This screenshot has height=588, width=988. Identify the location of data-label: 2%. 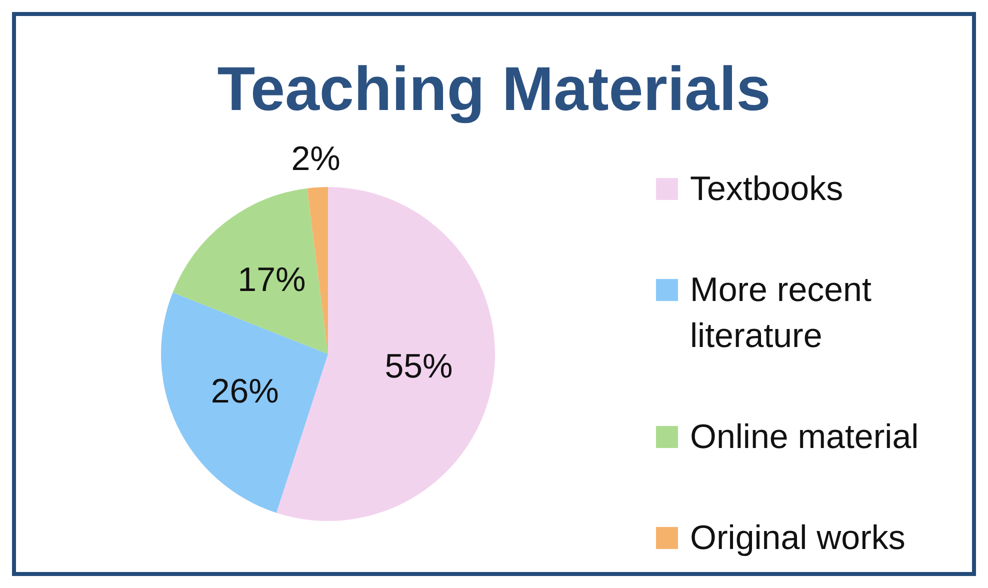
(315, 159).